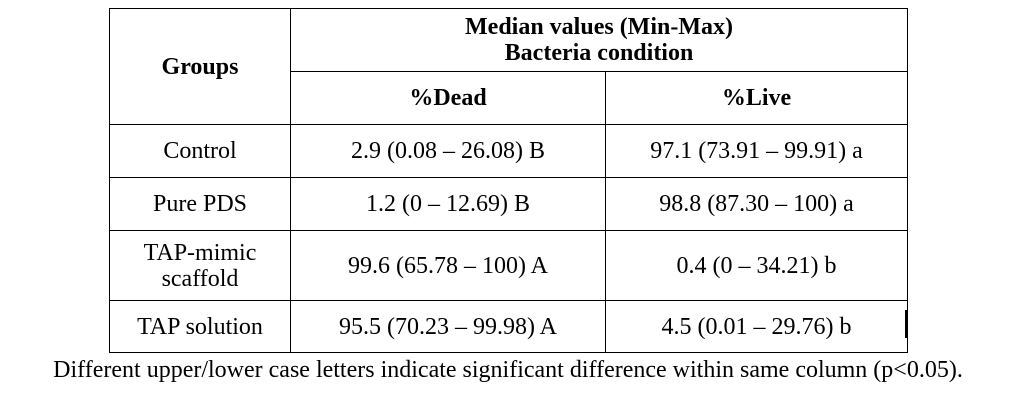 The height and width of the screenshot is (402, 1016). What do you see at coordinates (756, 204) in the screenshot?
I see `live-cell: 98.8 (87.30 – 100) a` at bounding box center [756, 204].